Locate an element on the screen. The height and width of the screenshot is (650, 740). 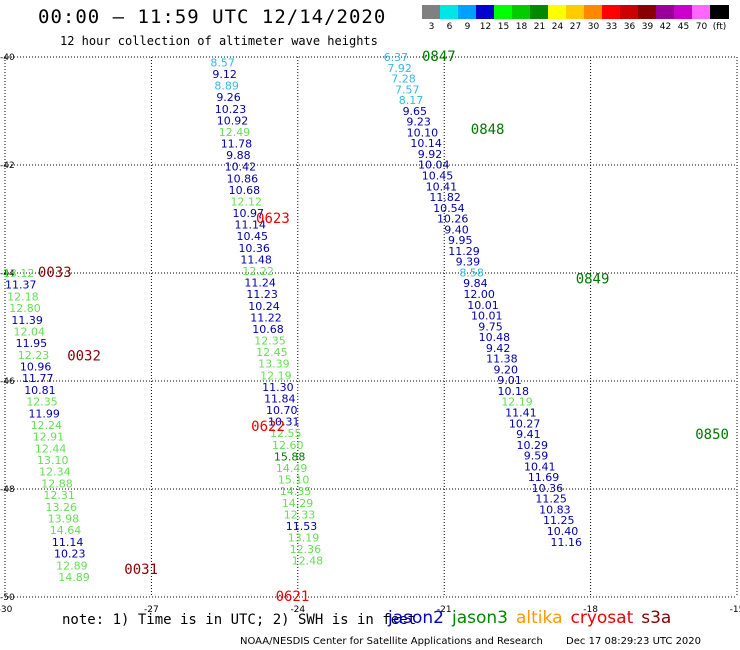
swh-point: 12.91 is located at coordinates (49, 437).